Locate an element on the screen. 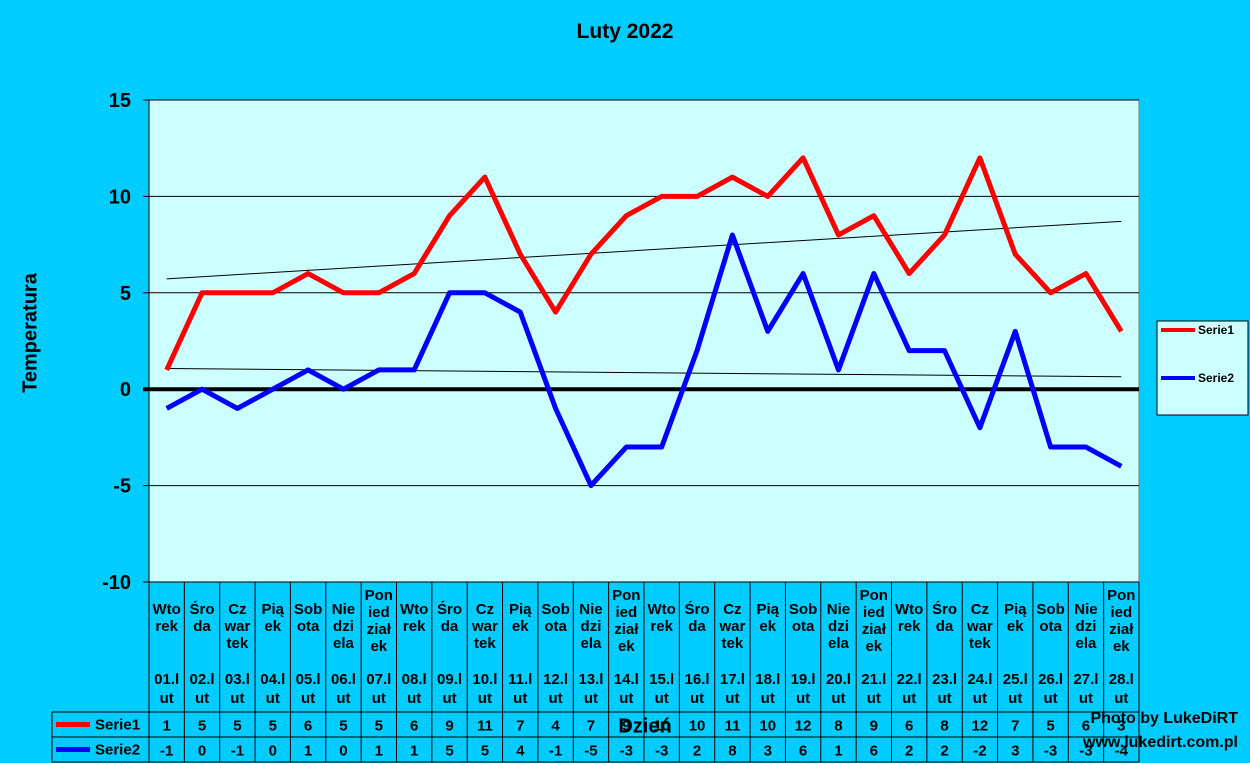 This screenshot has width=1250, height=763. table-value: 1 is located at coordinates (167, 726).